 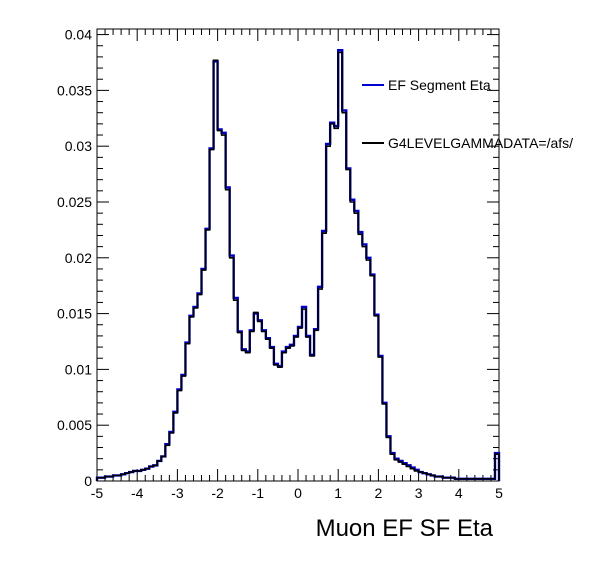 I want to click on x-tick-label: -5, so click(x=97, y=493).